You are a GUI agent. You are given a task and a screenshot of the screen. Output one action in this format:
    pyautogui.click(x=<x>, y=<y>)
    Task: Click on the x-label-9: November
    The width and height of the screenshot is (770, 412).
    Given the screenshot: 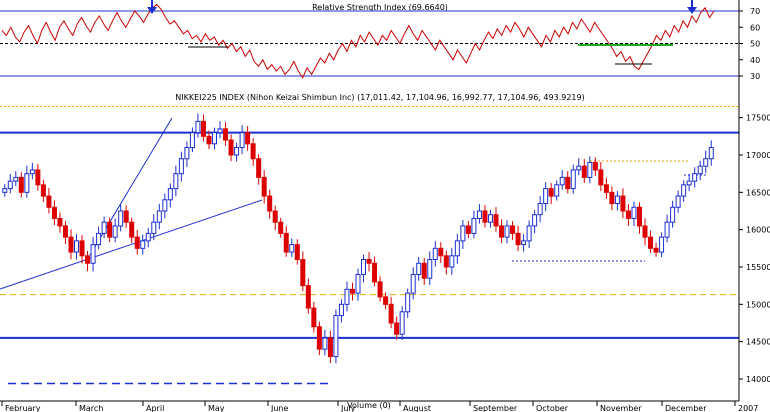 What is the action you would take?
    pyautogui.click(x=621, y=408)
    